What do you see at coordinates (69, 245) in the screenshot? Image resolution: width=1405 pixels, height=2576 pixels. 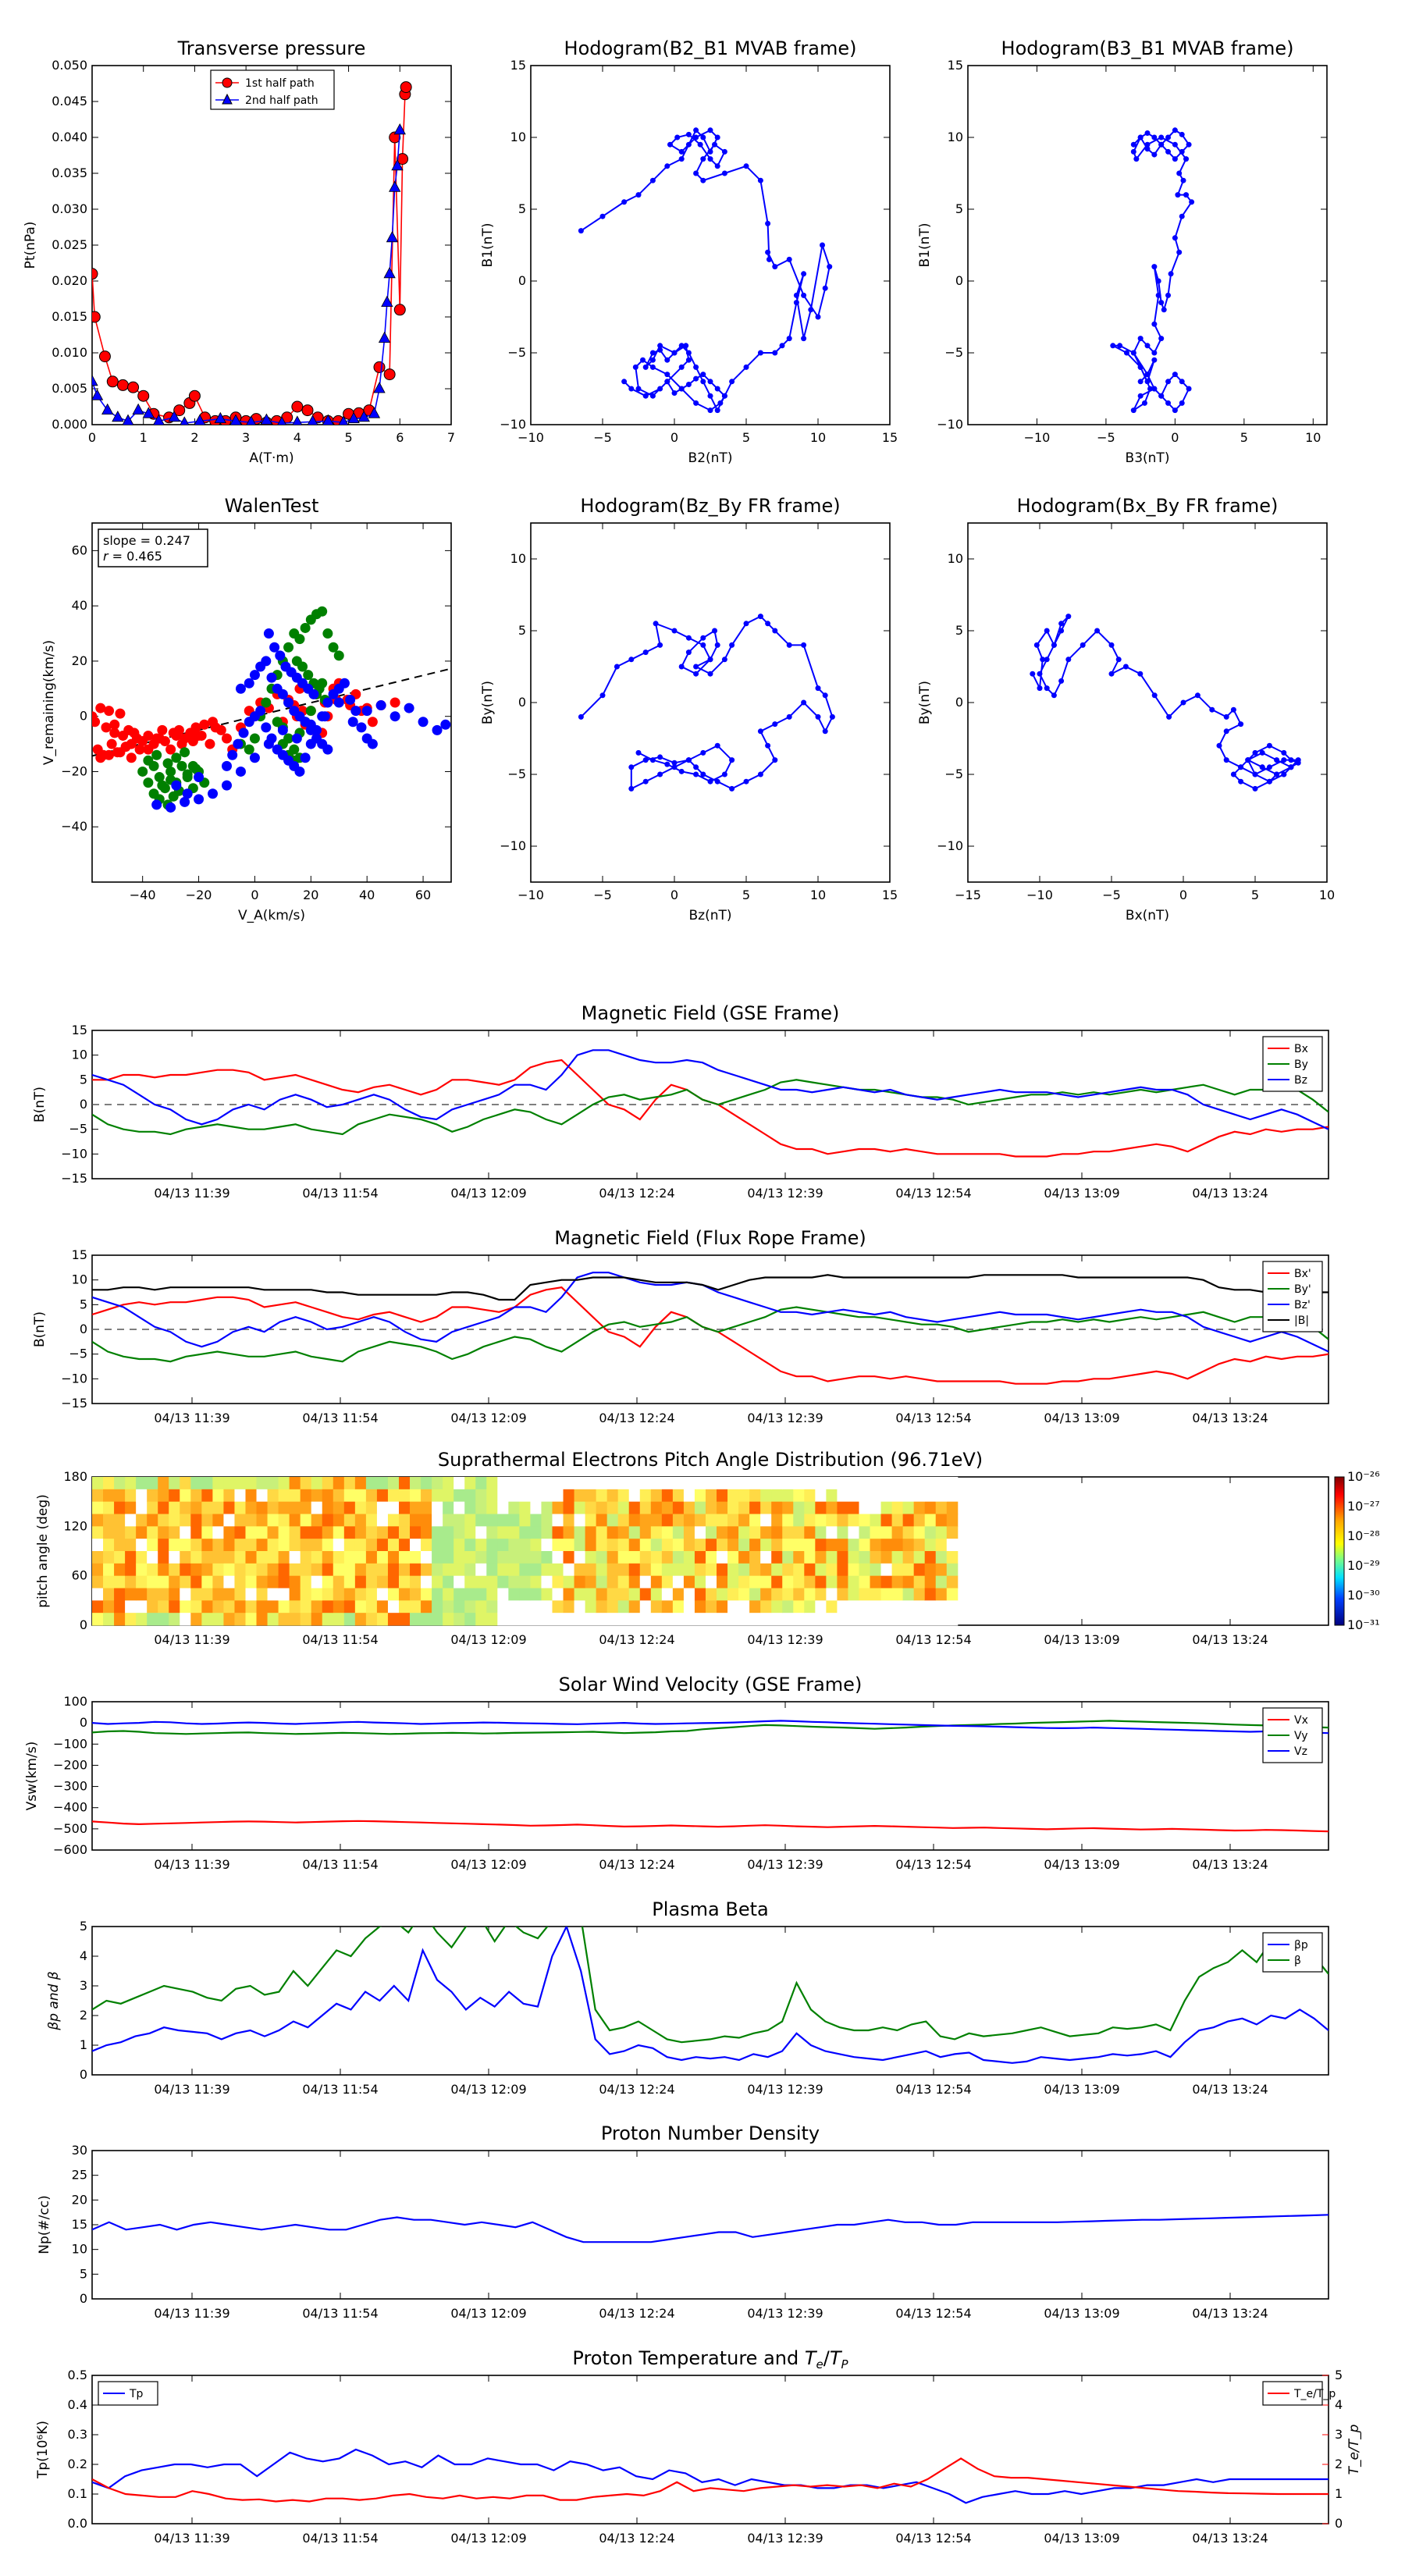 I see `pt-ytick-label: 0.025` at bounding box center [69, 245].